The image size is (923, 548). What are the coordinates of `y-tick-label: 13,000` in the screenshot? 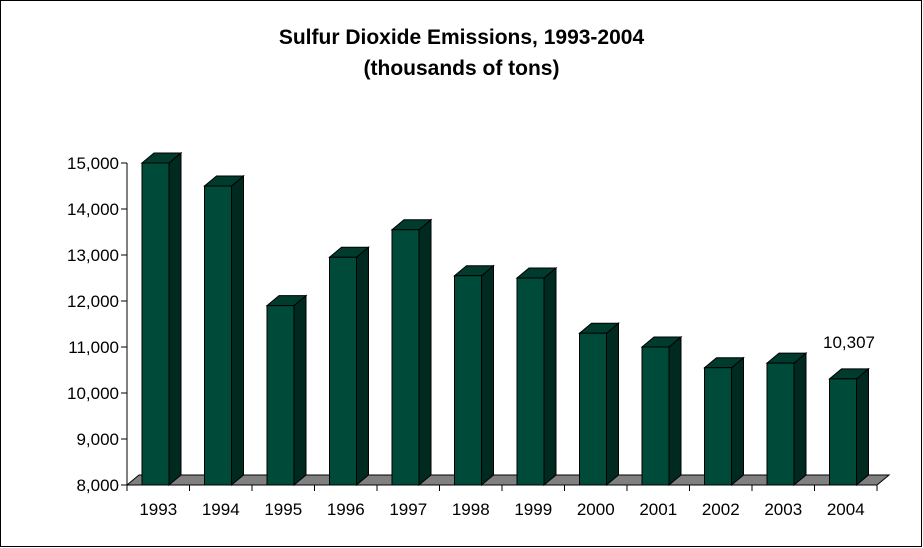 It's located at (93, 255).